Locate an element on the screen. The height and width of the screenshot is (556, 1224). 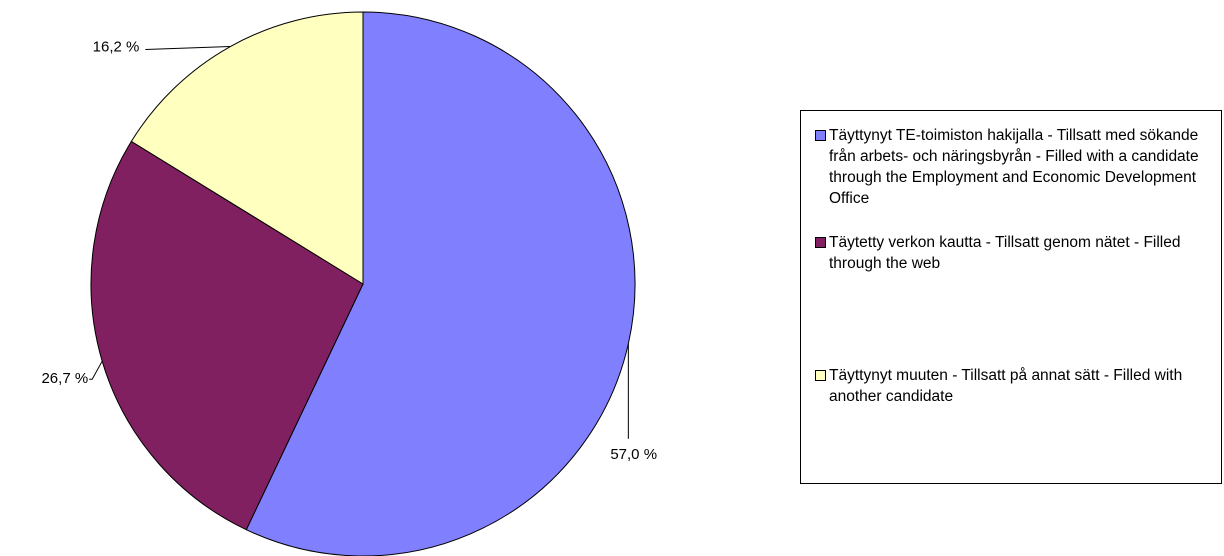
data-label: 26,7 % is located at coordinates (64, 378).